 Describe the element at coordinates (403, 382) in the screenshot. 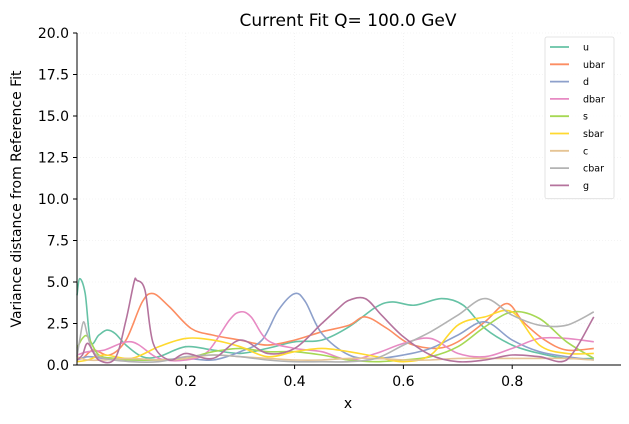

I see `x-tick-label: 0.6` at that location.